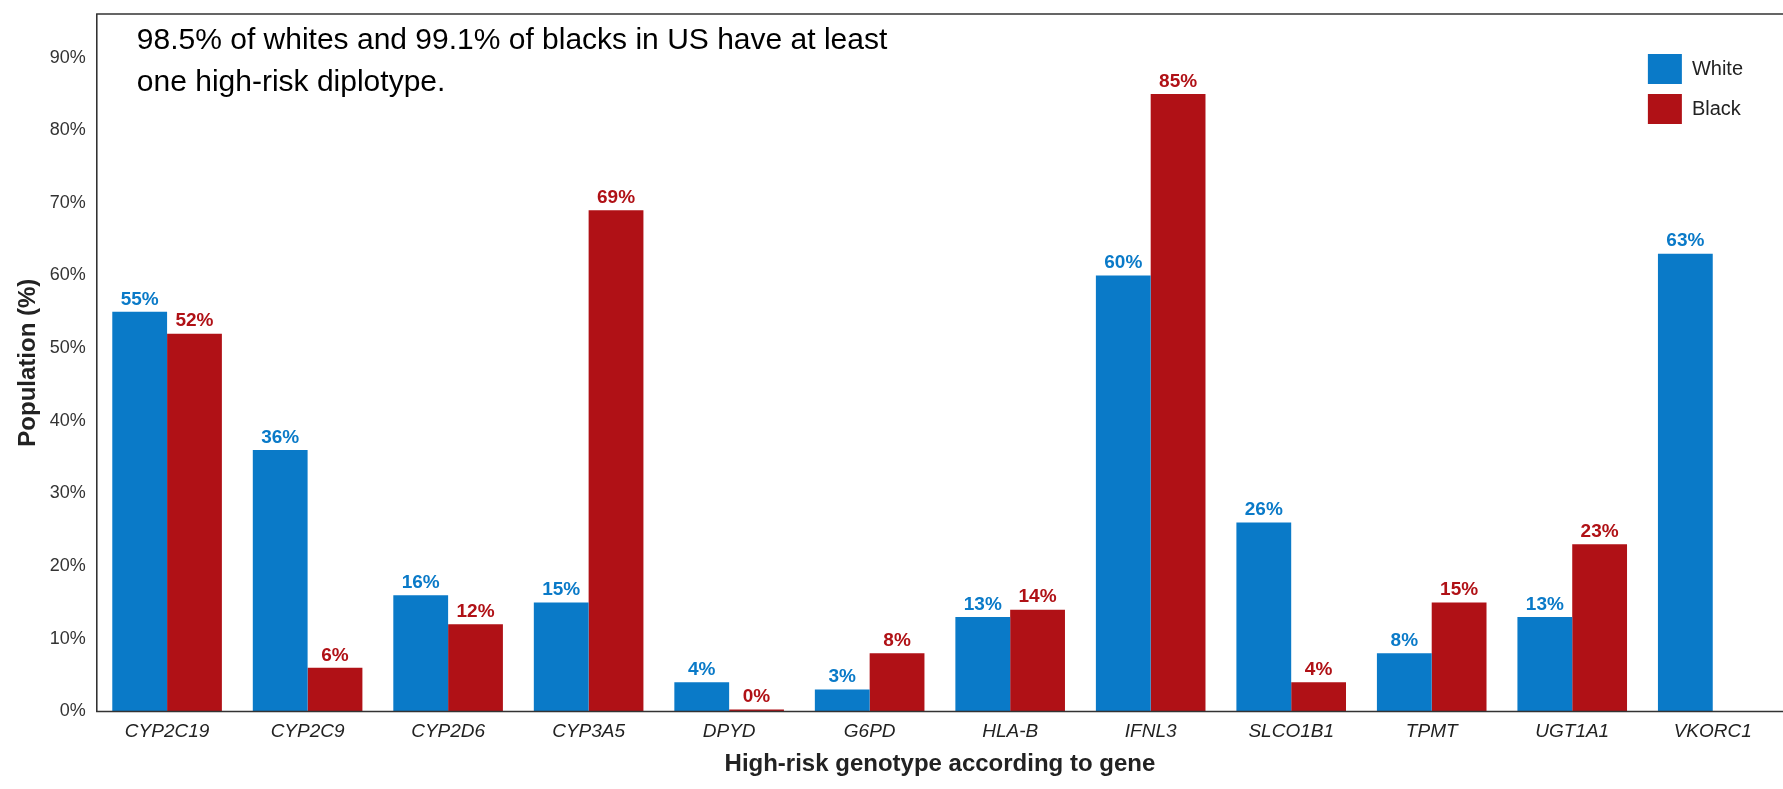 The image size is (1783, 789). Describe the element at coordinates (1291, 731) in the screenshot. I see `x-tick-label: SLCO1B1` at that location.